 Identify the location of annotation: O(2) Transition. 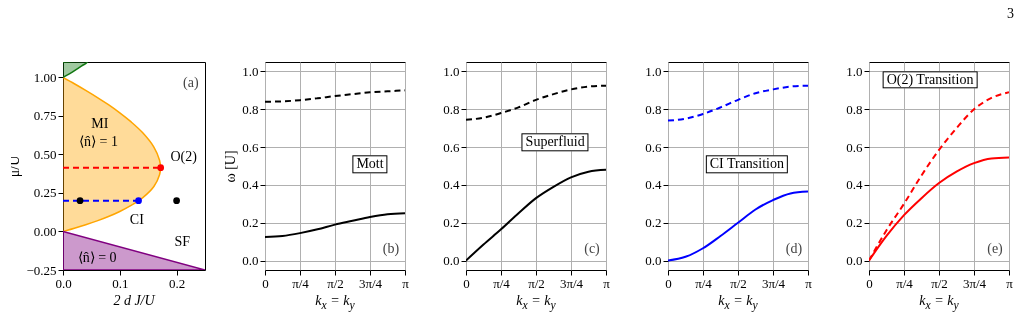
(930, 80).